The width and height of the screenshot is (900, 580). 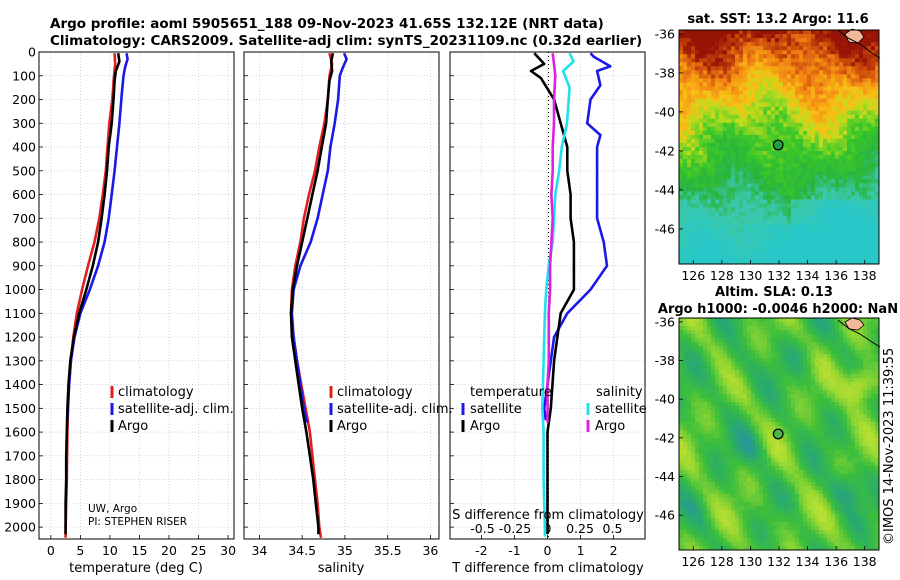 I want to click on y-tick-label: 500, so click(x=24, y=170).